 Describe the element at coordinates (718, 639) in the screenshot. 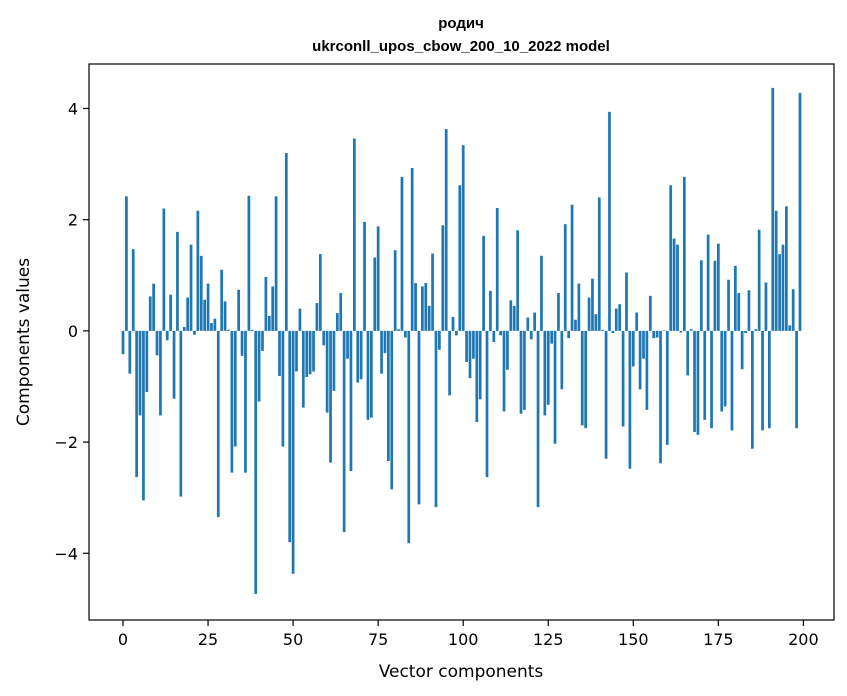

I see `x-tick-label: 175` at that location.